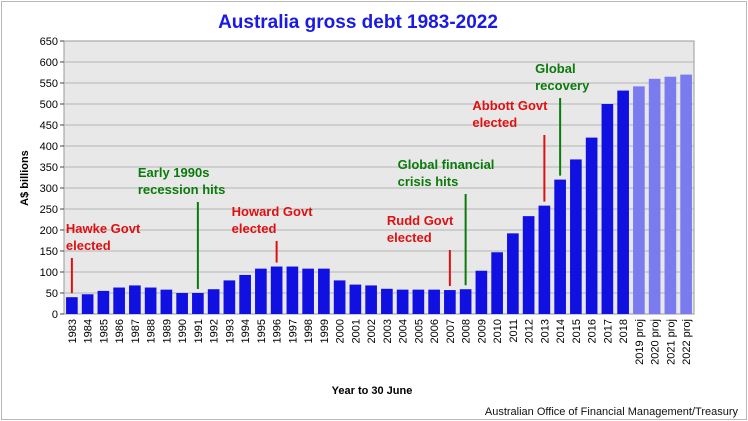 Image resolution: width=748 pixels, height=421 pixels. I want to click on x-tick-label: 2014, so click(561, 331).